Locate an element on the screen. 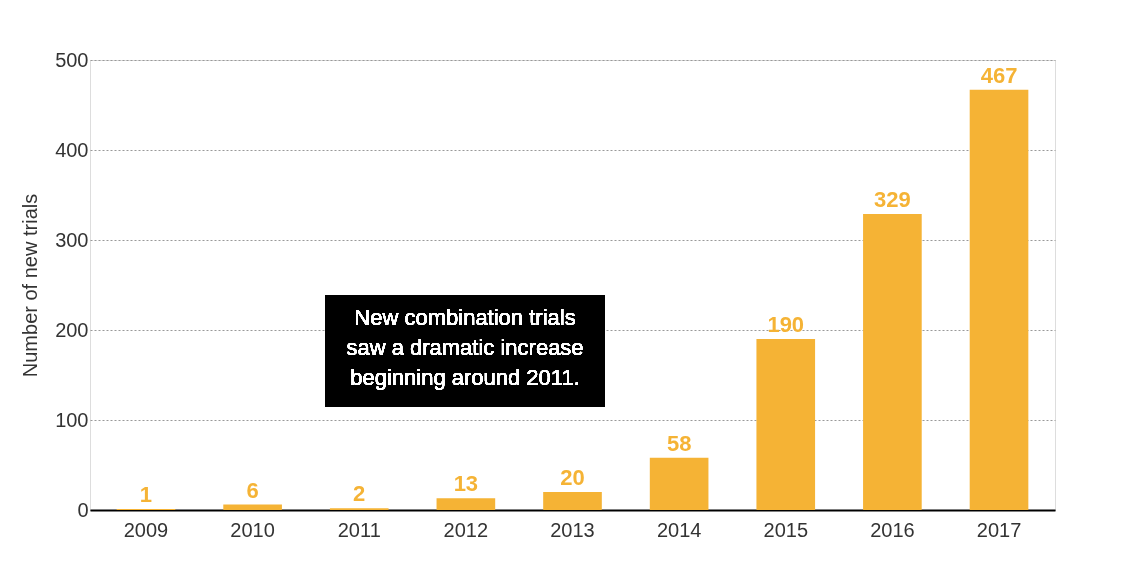 This screenshot has width=1141, height=577. y-axis-title: Number of new trials is located at coordinates (30, 285).